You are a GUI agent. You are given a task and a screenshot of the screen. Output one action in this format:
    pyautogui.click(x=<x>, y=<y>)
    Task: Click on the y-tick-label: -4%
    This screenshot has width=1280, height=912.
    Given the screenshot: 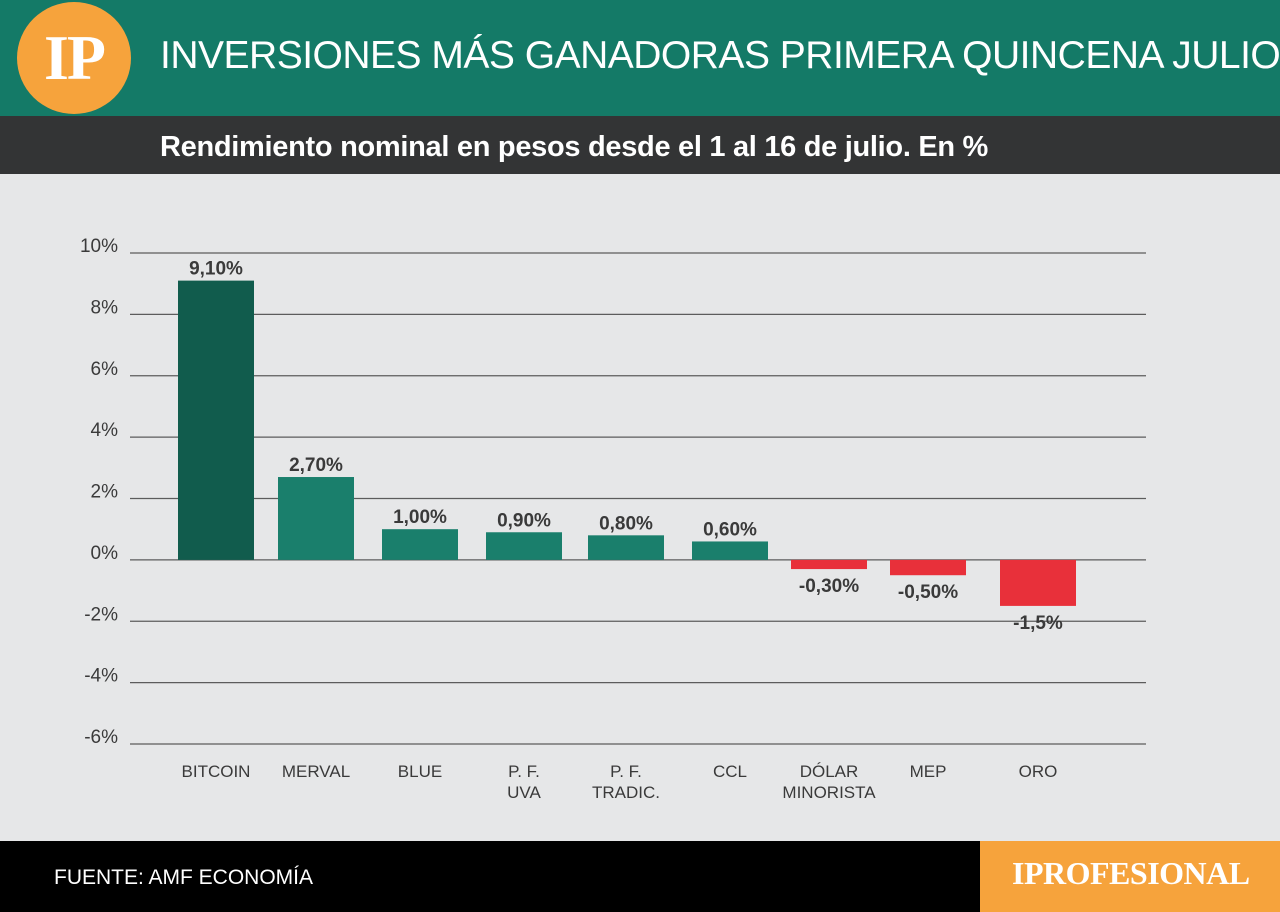 What is the action you would take?
    pyautogui.click(x=101, y=676)
    